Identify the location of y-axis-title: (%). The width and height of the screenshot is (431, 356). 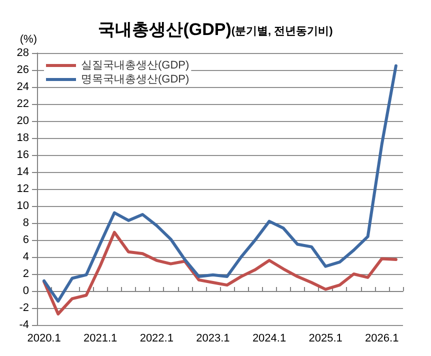
(28, 40).